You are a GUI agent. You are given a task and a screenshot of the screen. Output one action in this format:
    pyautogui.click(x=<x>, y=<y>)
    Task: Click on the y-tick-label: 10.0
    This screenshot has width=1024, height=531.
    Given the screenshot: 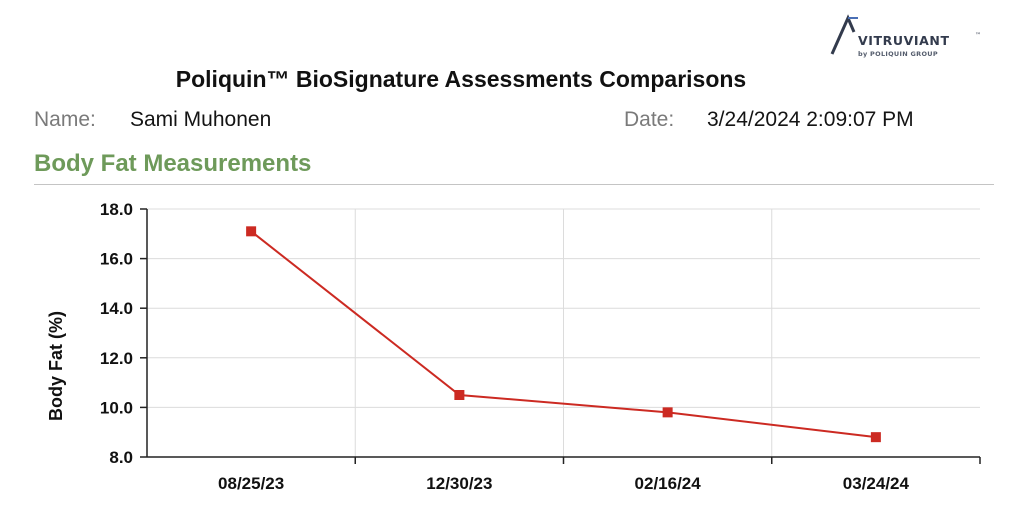 What is the action you would take?
    pyautogui.click(x=116, y=407)
    